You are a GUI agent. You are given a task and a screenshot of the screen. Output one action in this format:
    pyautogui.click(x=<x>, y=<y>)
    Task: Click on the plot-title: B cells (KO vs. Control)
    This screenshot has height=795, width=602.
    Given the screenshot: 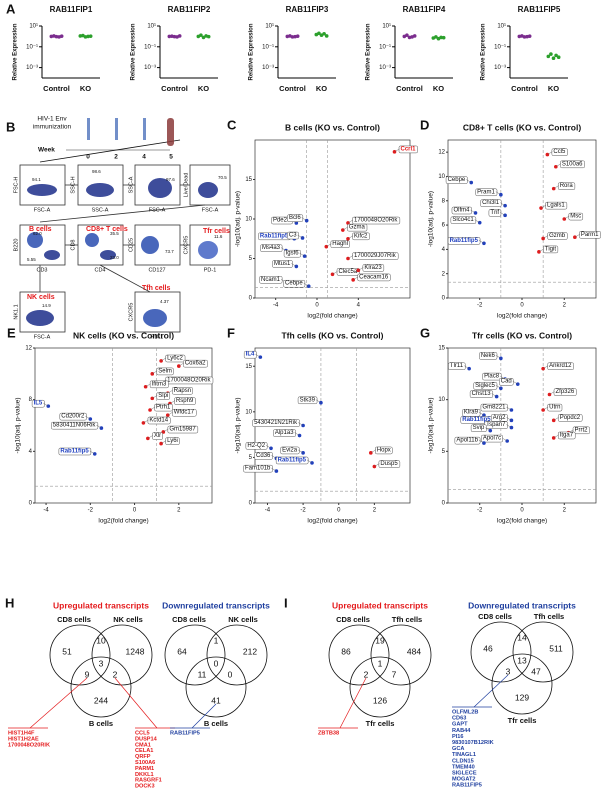 What is the action you would take?
    pyautogui.click(x=332, y=127)
    